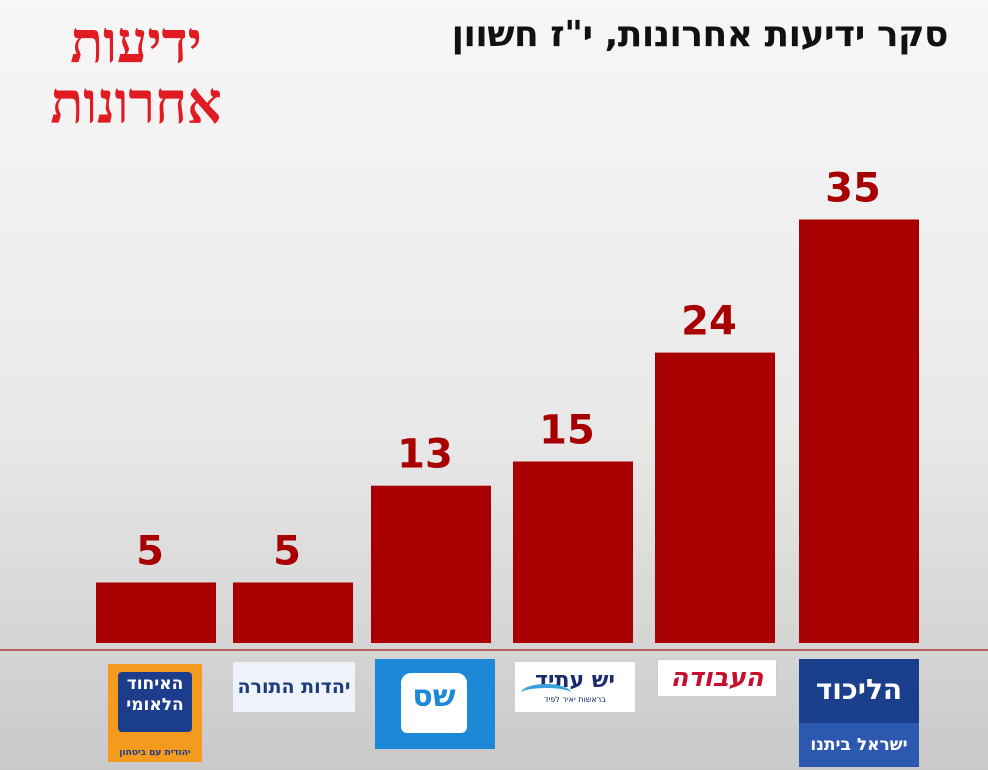 Image resolution: width=988 pixels, height=770 pixels. I want to click on national-union-logo-text: האיחוד הלאומי, so click(155, 694).